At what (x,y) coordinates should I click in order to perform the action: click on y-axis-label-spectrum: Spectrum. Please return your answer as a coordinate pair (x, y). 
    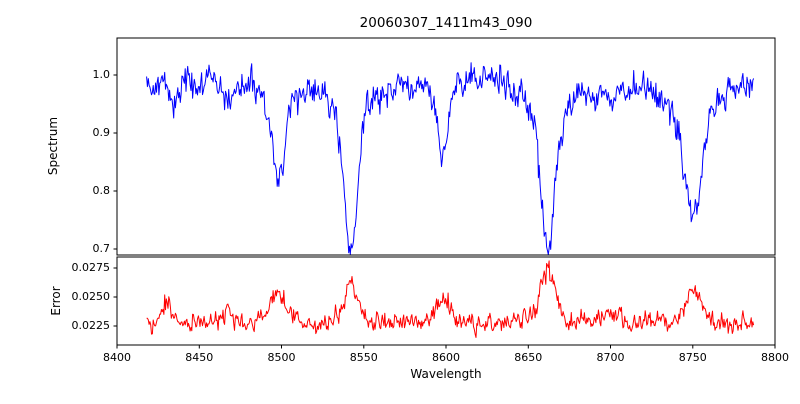
    Looking at the image, I should click on (53, 146).